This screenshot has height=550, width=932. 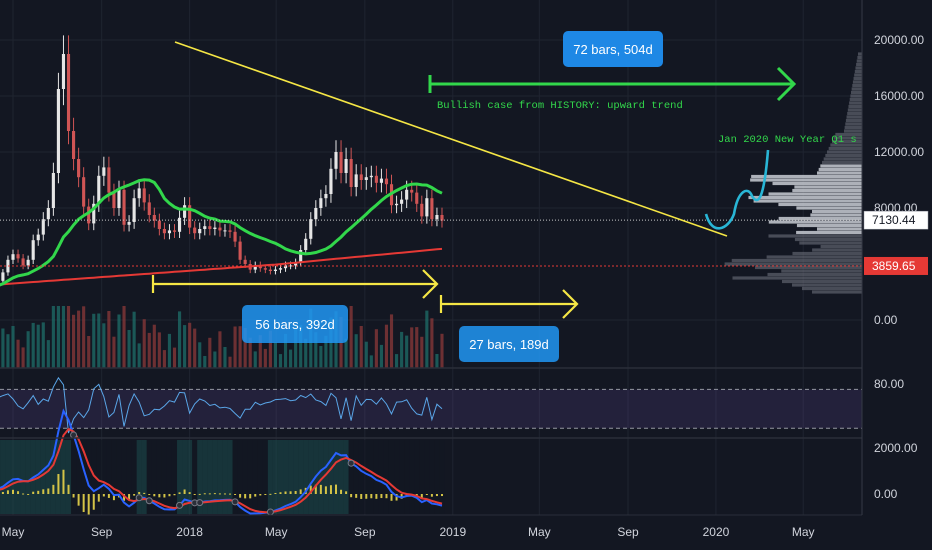 What do you see at coordinates (408, 532) in the screenshot?
I see `time-axis: May Sep 2018 May Sep 2019 May Sep 2020 May` at bounding box center [408, 532].